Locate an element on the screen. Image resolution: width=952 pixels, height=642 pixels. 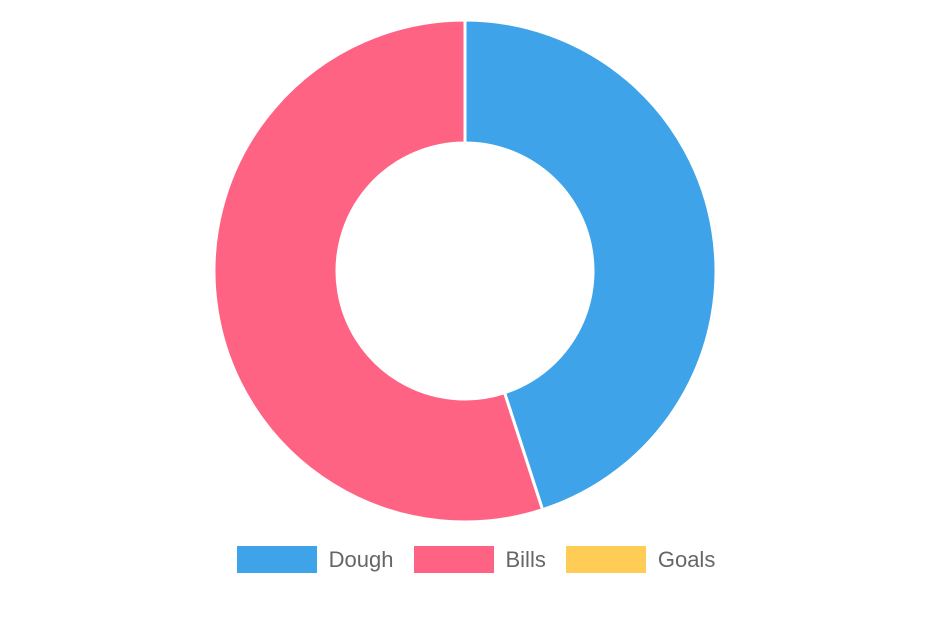
chart-legend: Dough Bills Goals is located at coordinates (476, 559).